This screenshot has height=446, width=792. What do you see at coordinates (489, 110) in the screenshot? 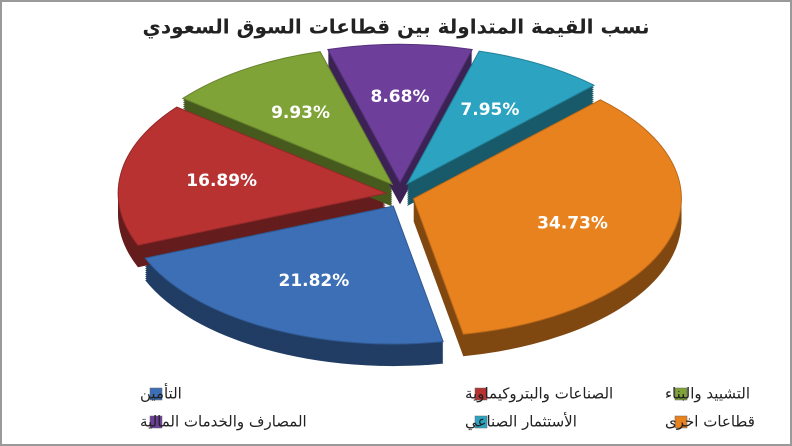
I see `value-label: 7.95%` at bounding box center [489, 110].